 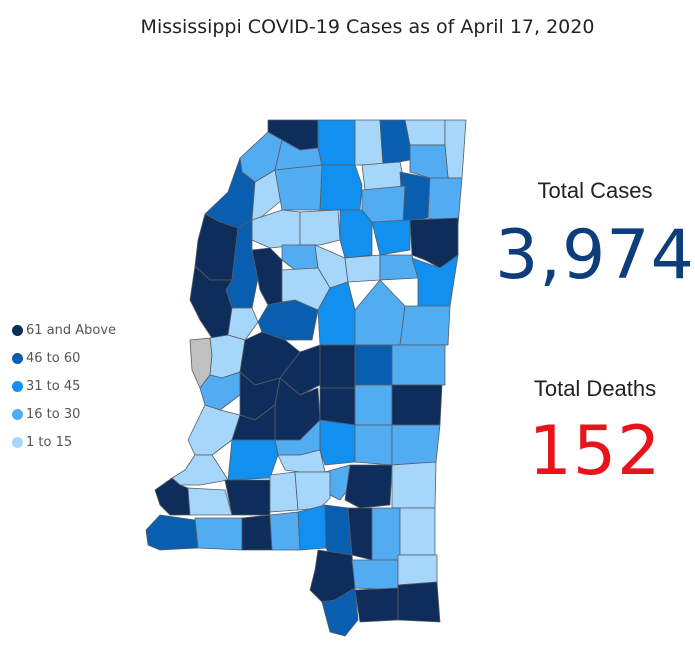 I want to click on legend-item: 1 to 15, so click(x=64, y=442).